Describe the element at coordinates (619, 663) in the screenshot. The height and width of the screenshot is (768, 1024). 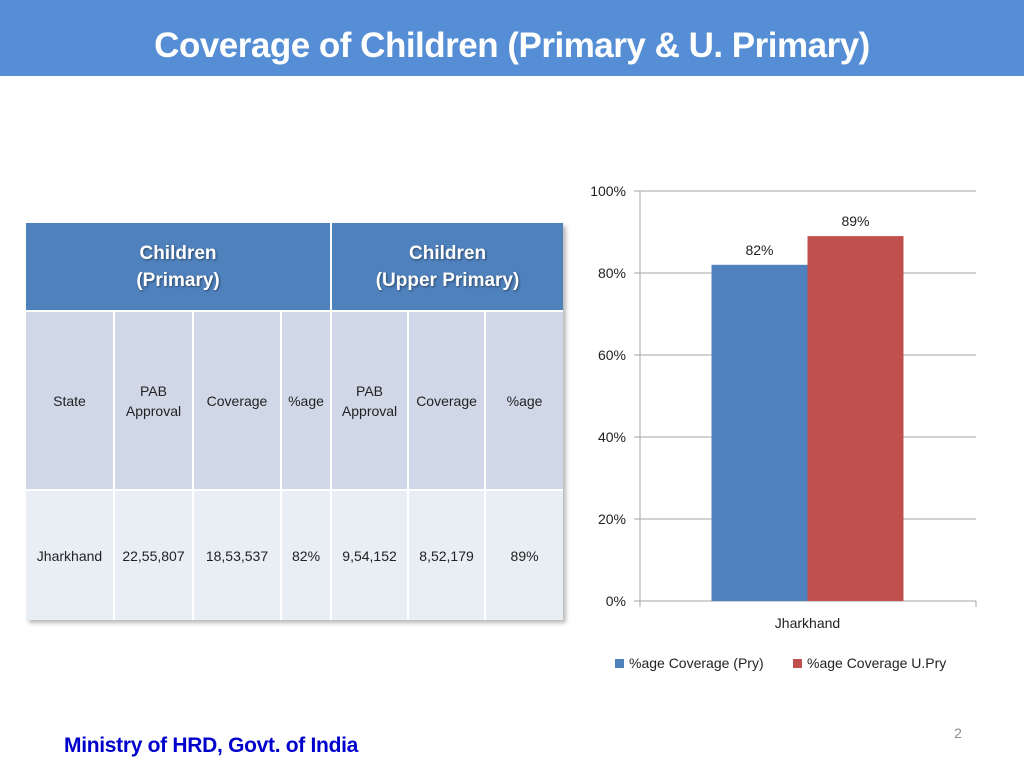
I see `legend-swatch-primary` at that location.